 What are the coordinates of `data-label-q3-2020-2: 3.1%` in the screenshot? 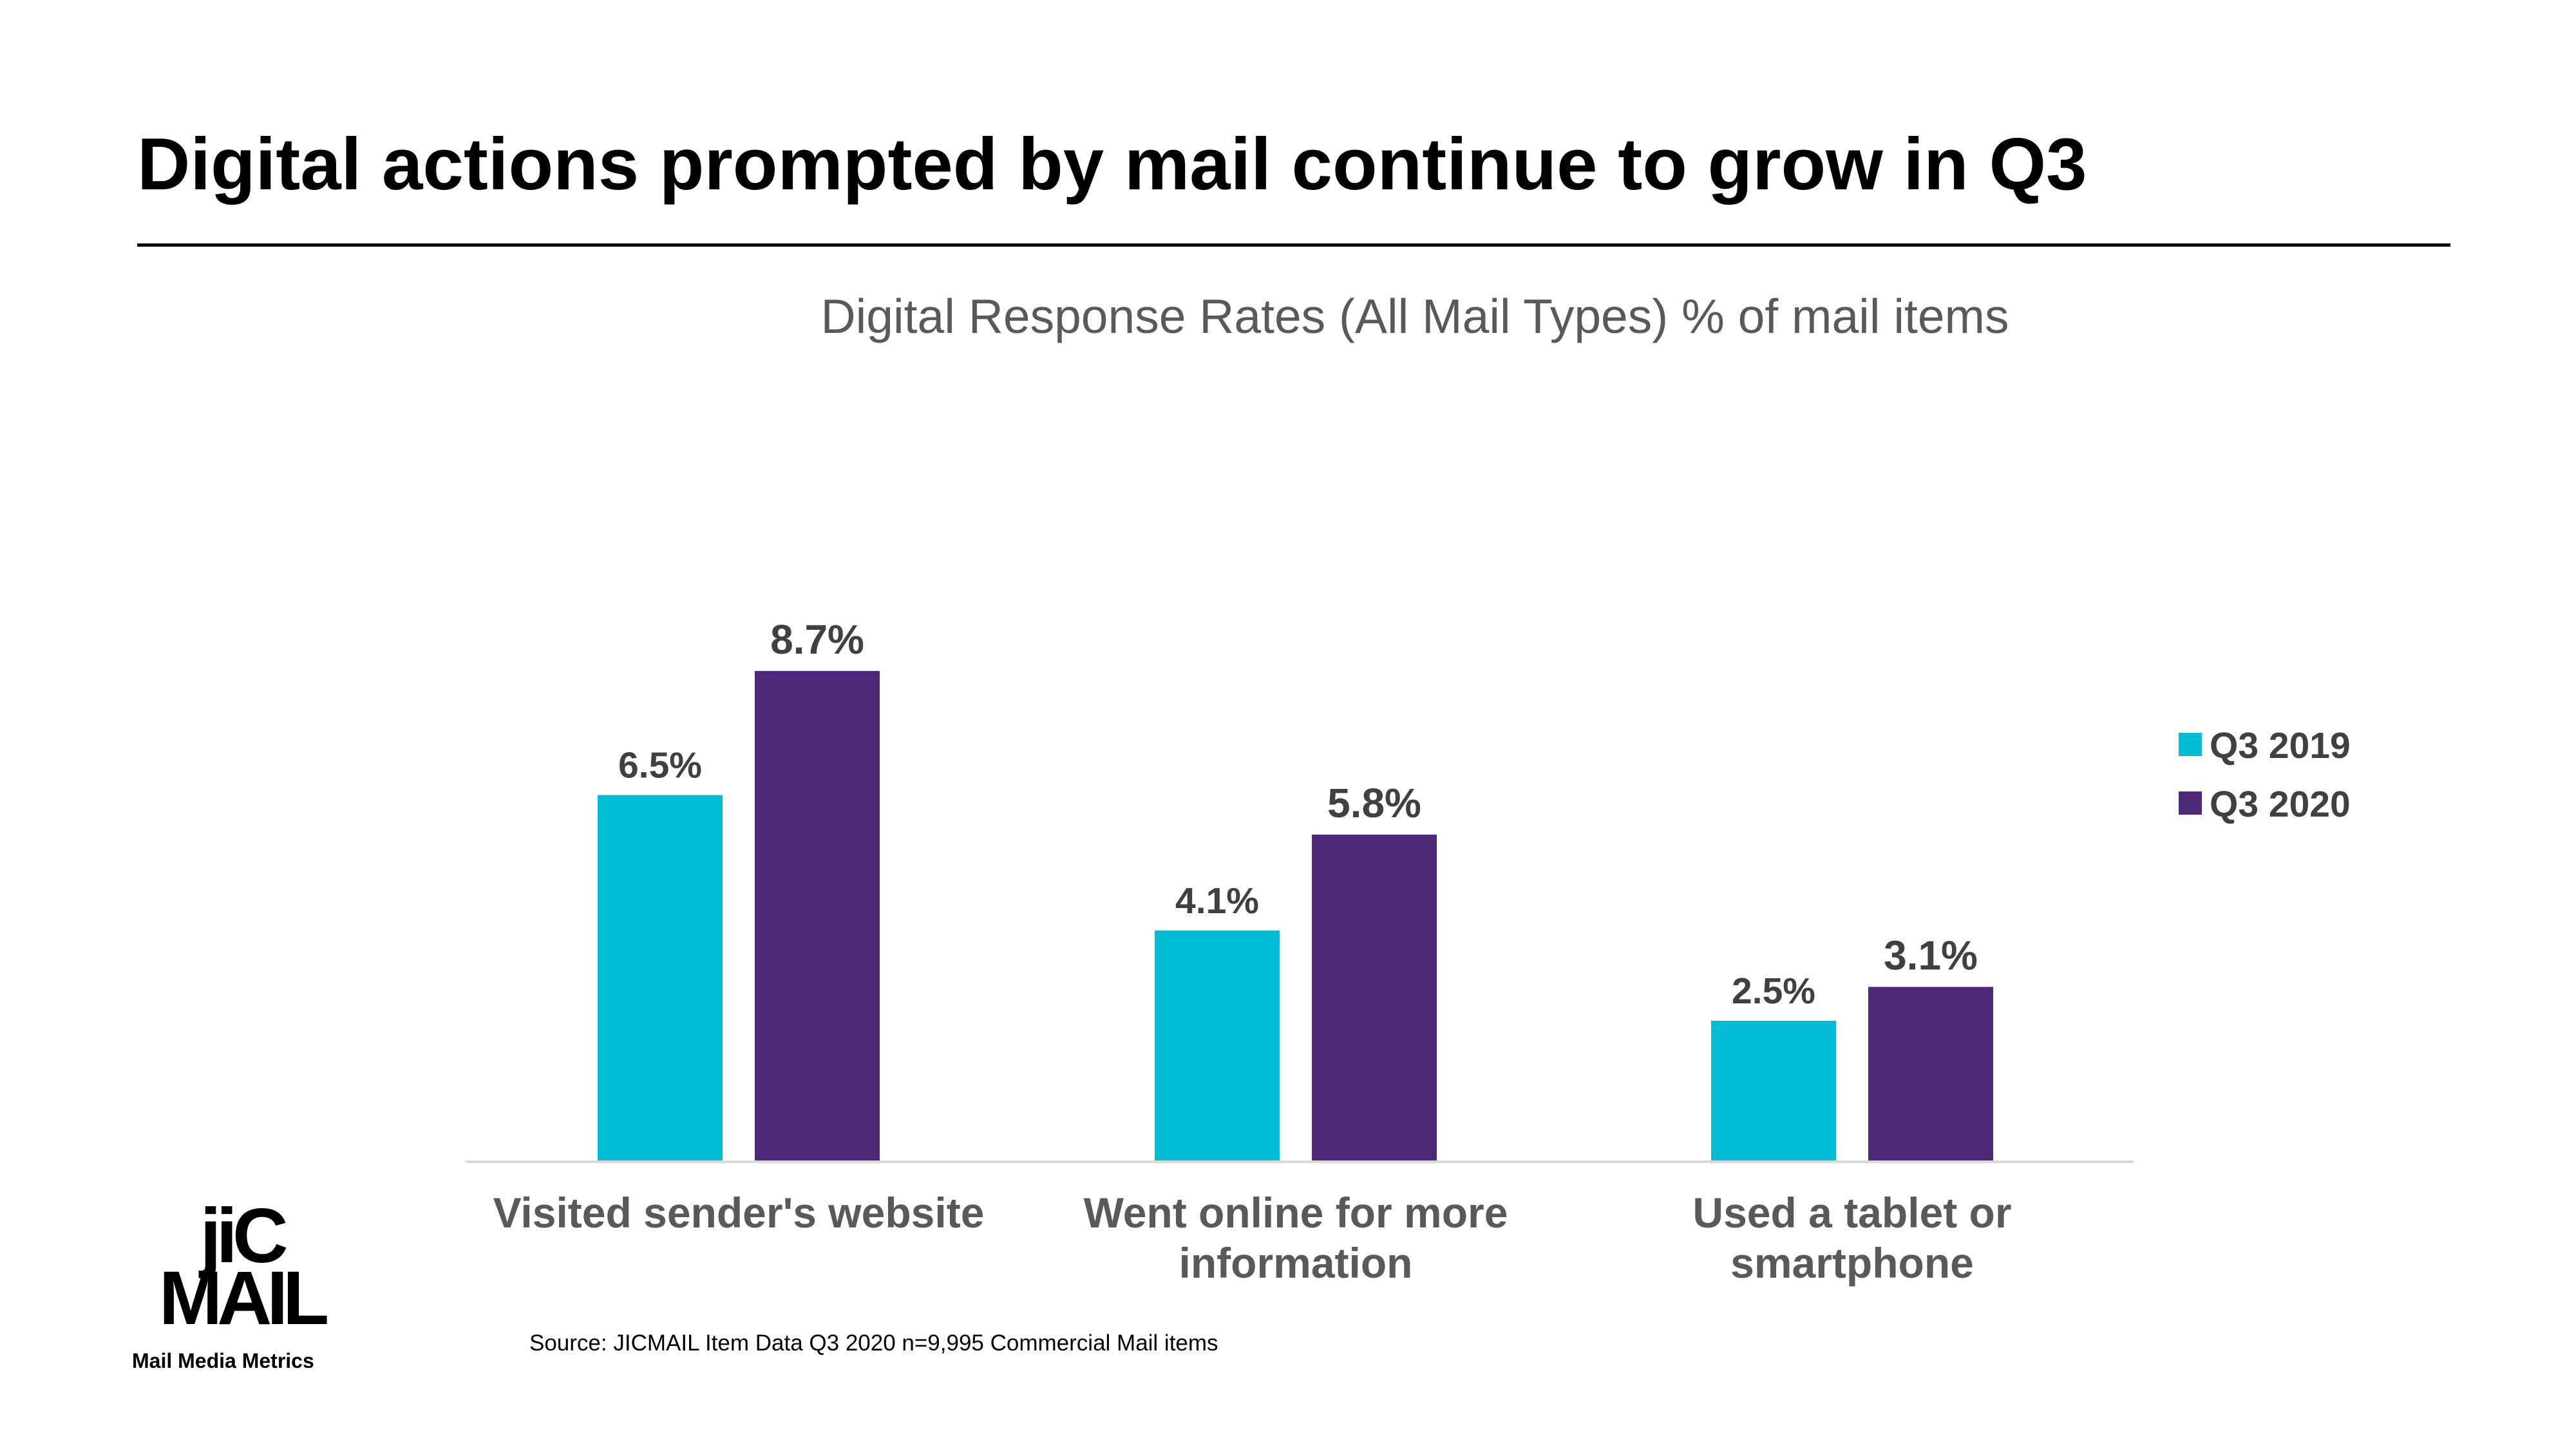 It's located at (1931, 955).